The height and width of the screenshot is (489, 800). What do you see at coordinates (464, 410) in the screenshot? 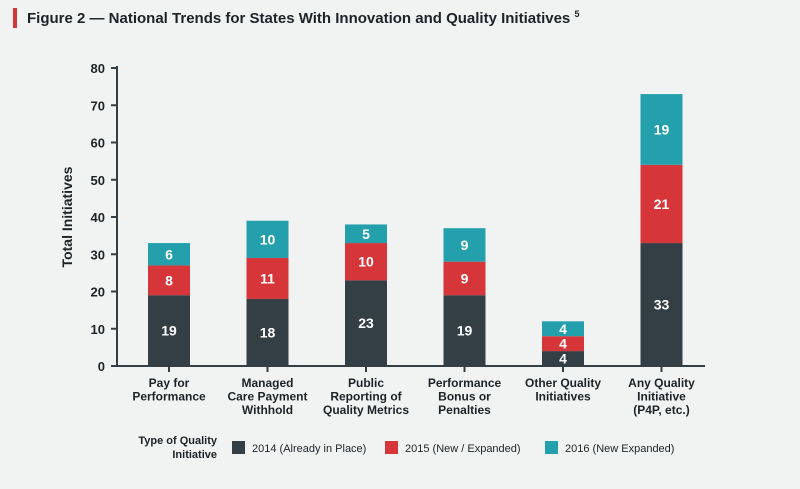
I see `x-category-label: Penalties` at bounding box center [464, 410].